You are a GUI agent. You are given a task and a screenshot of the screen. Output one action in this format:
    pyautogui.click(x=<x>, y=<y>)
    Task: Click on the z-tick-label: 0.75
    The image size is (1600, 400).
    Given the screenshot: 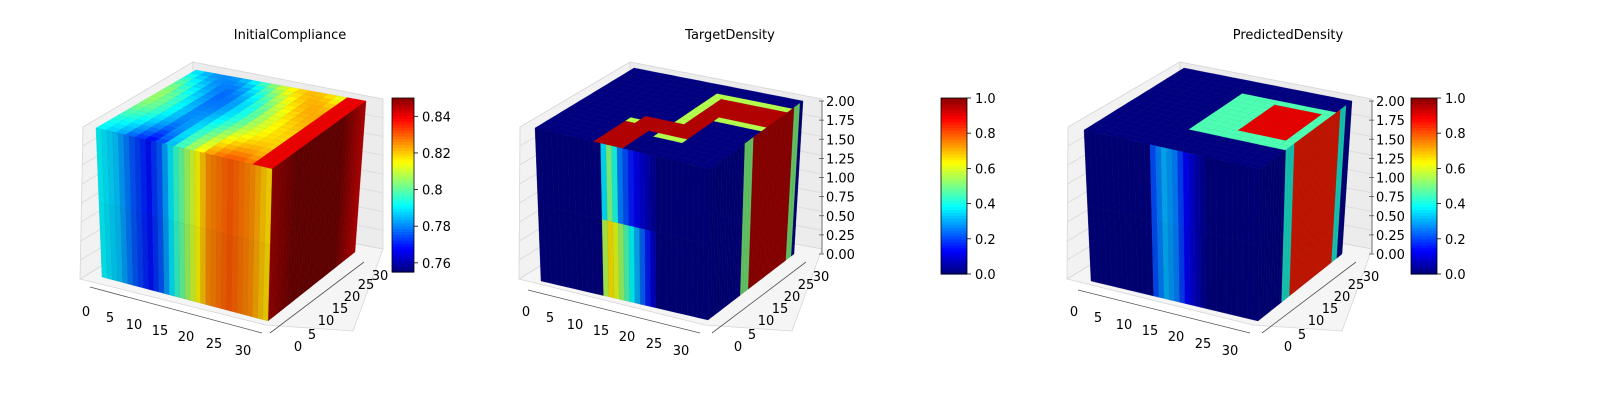 What is the action you would take?
    pyautogui.click(x=1390, y=198)
    